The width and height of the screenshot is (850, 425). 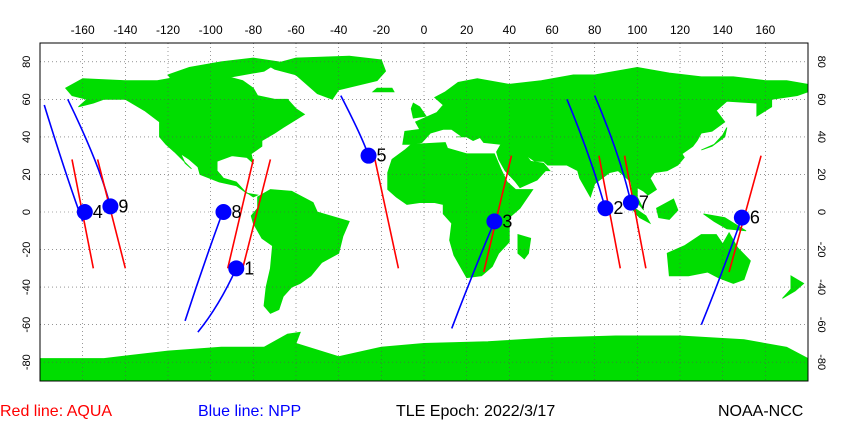 What do you see at coordinates (637, 30) in the screenshot?
I see `longitude-tick-label: 100` at bounding box center [637, 30].